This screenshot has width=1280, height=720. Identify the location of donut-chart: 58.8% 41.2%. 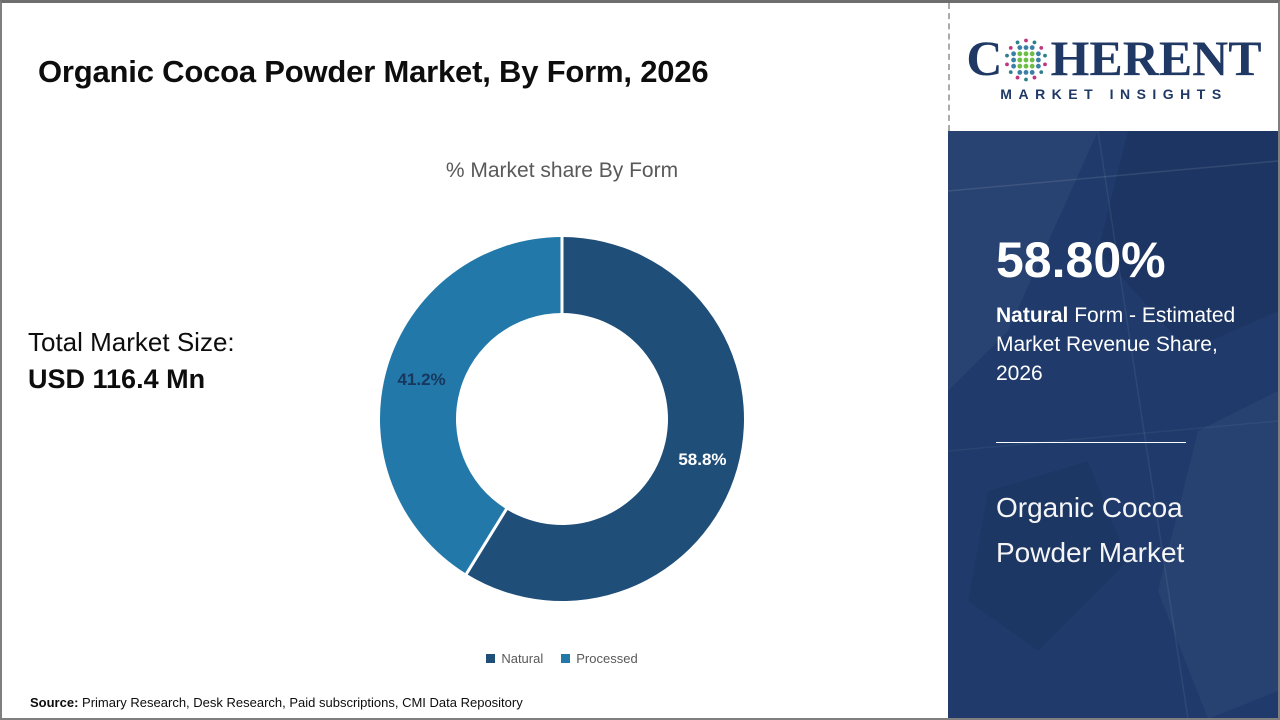
(562, 418).